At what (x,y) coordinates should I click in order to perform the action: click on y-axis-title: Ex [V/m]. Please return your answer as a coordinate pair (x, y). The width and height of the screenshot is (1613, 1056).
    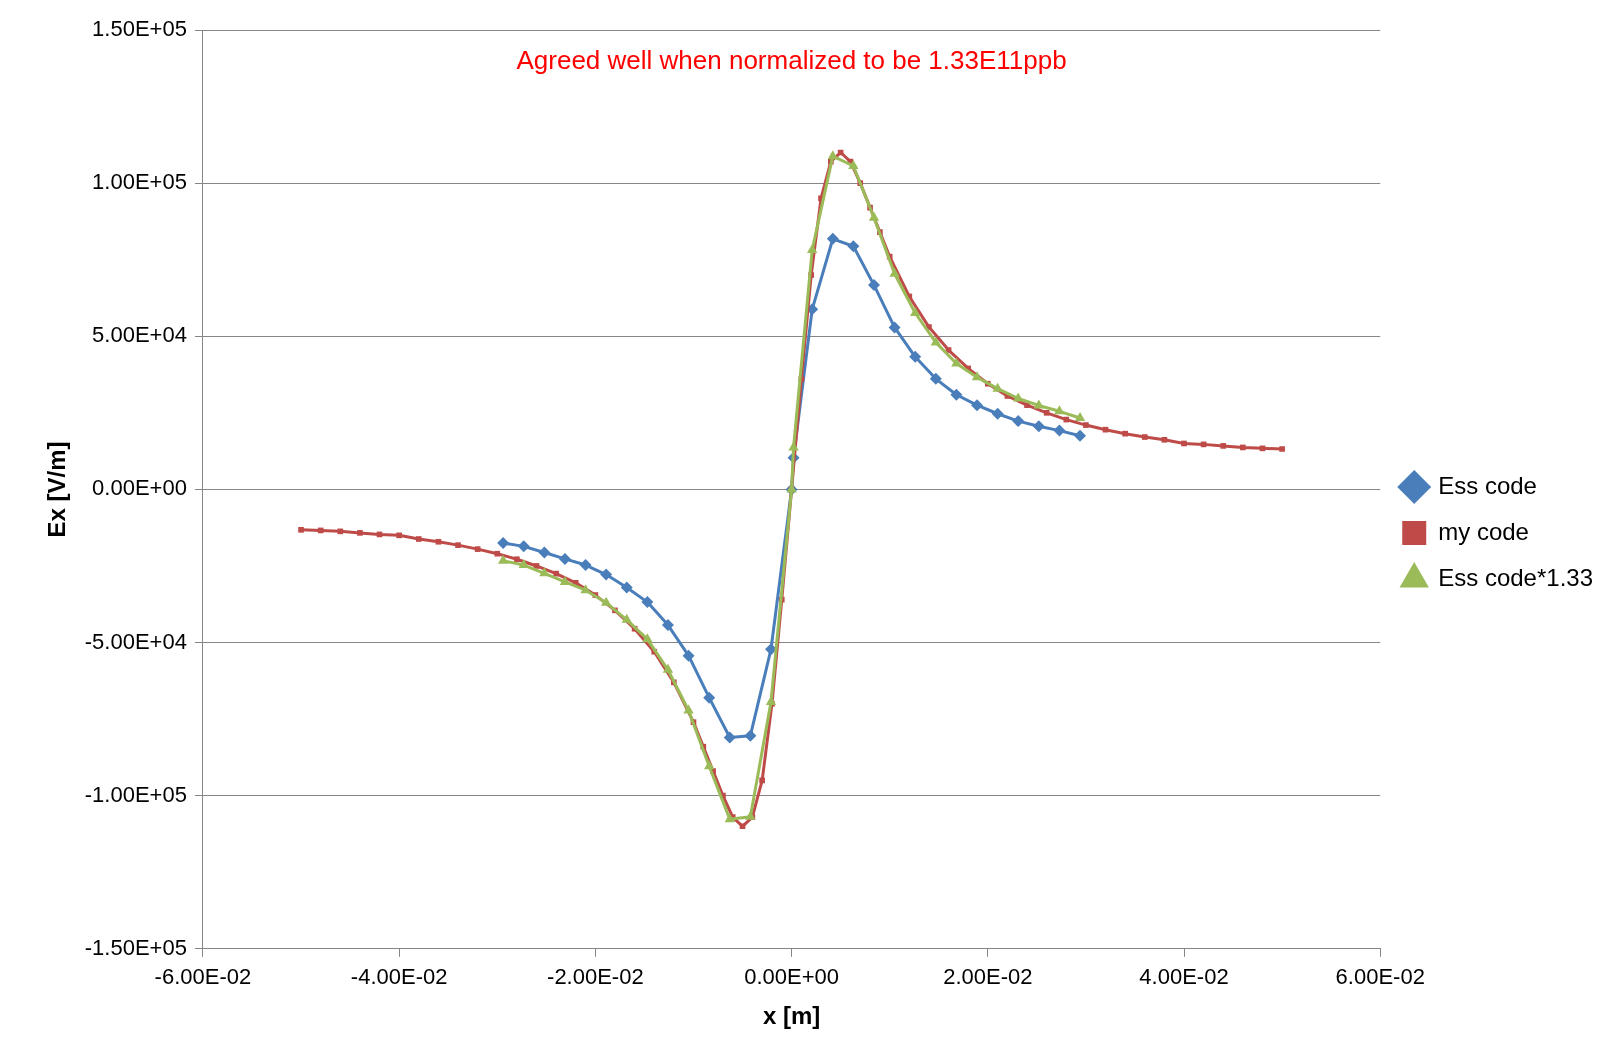
    Looking at the image, I should click on (57, 489).